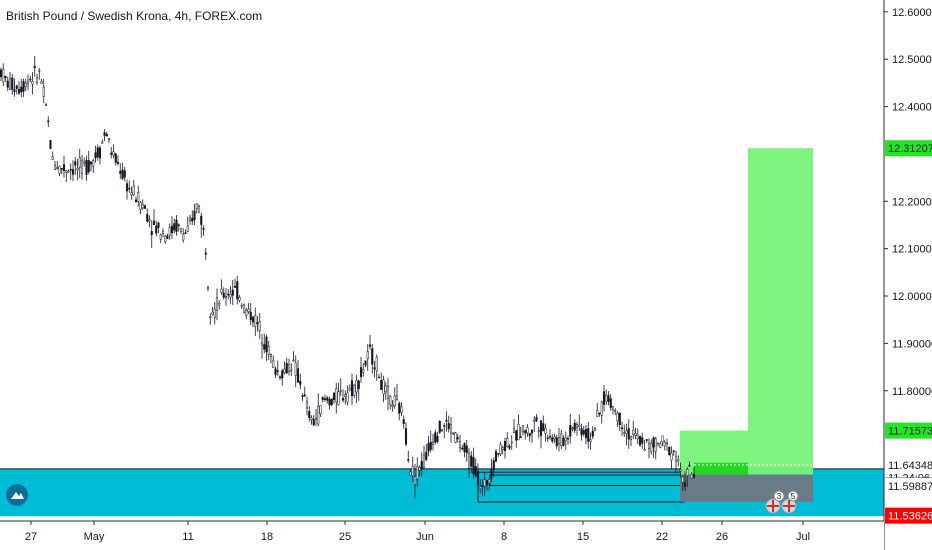  I want to click on time-tick-label: 11, so click(187, 537).